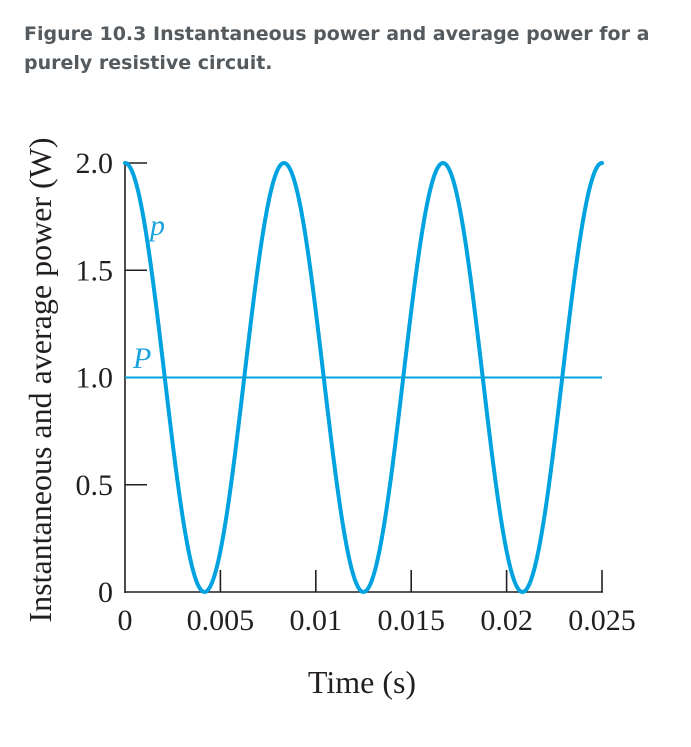 This screenshot has height=747, width=691. Describe the element at coordinates (362, 682) in the screenshot. I see `x-axis-label: Time (s)` at that location.